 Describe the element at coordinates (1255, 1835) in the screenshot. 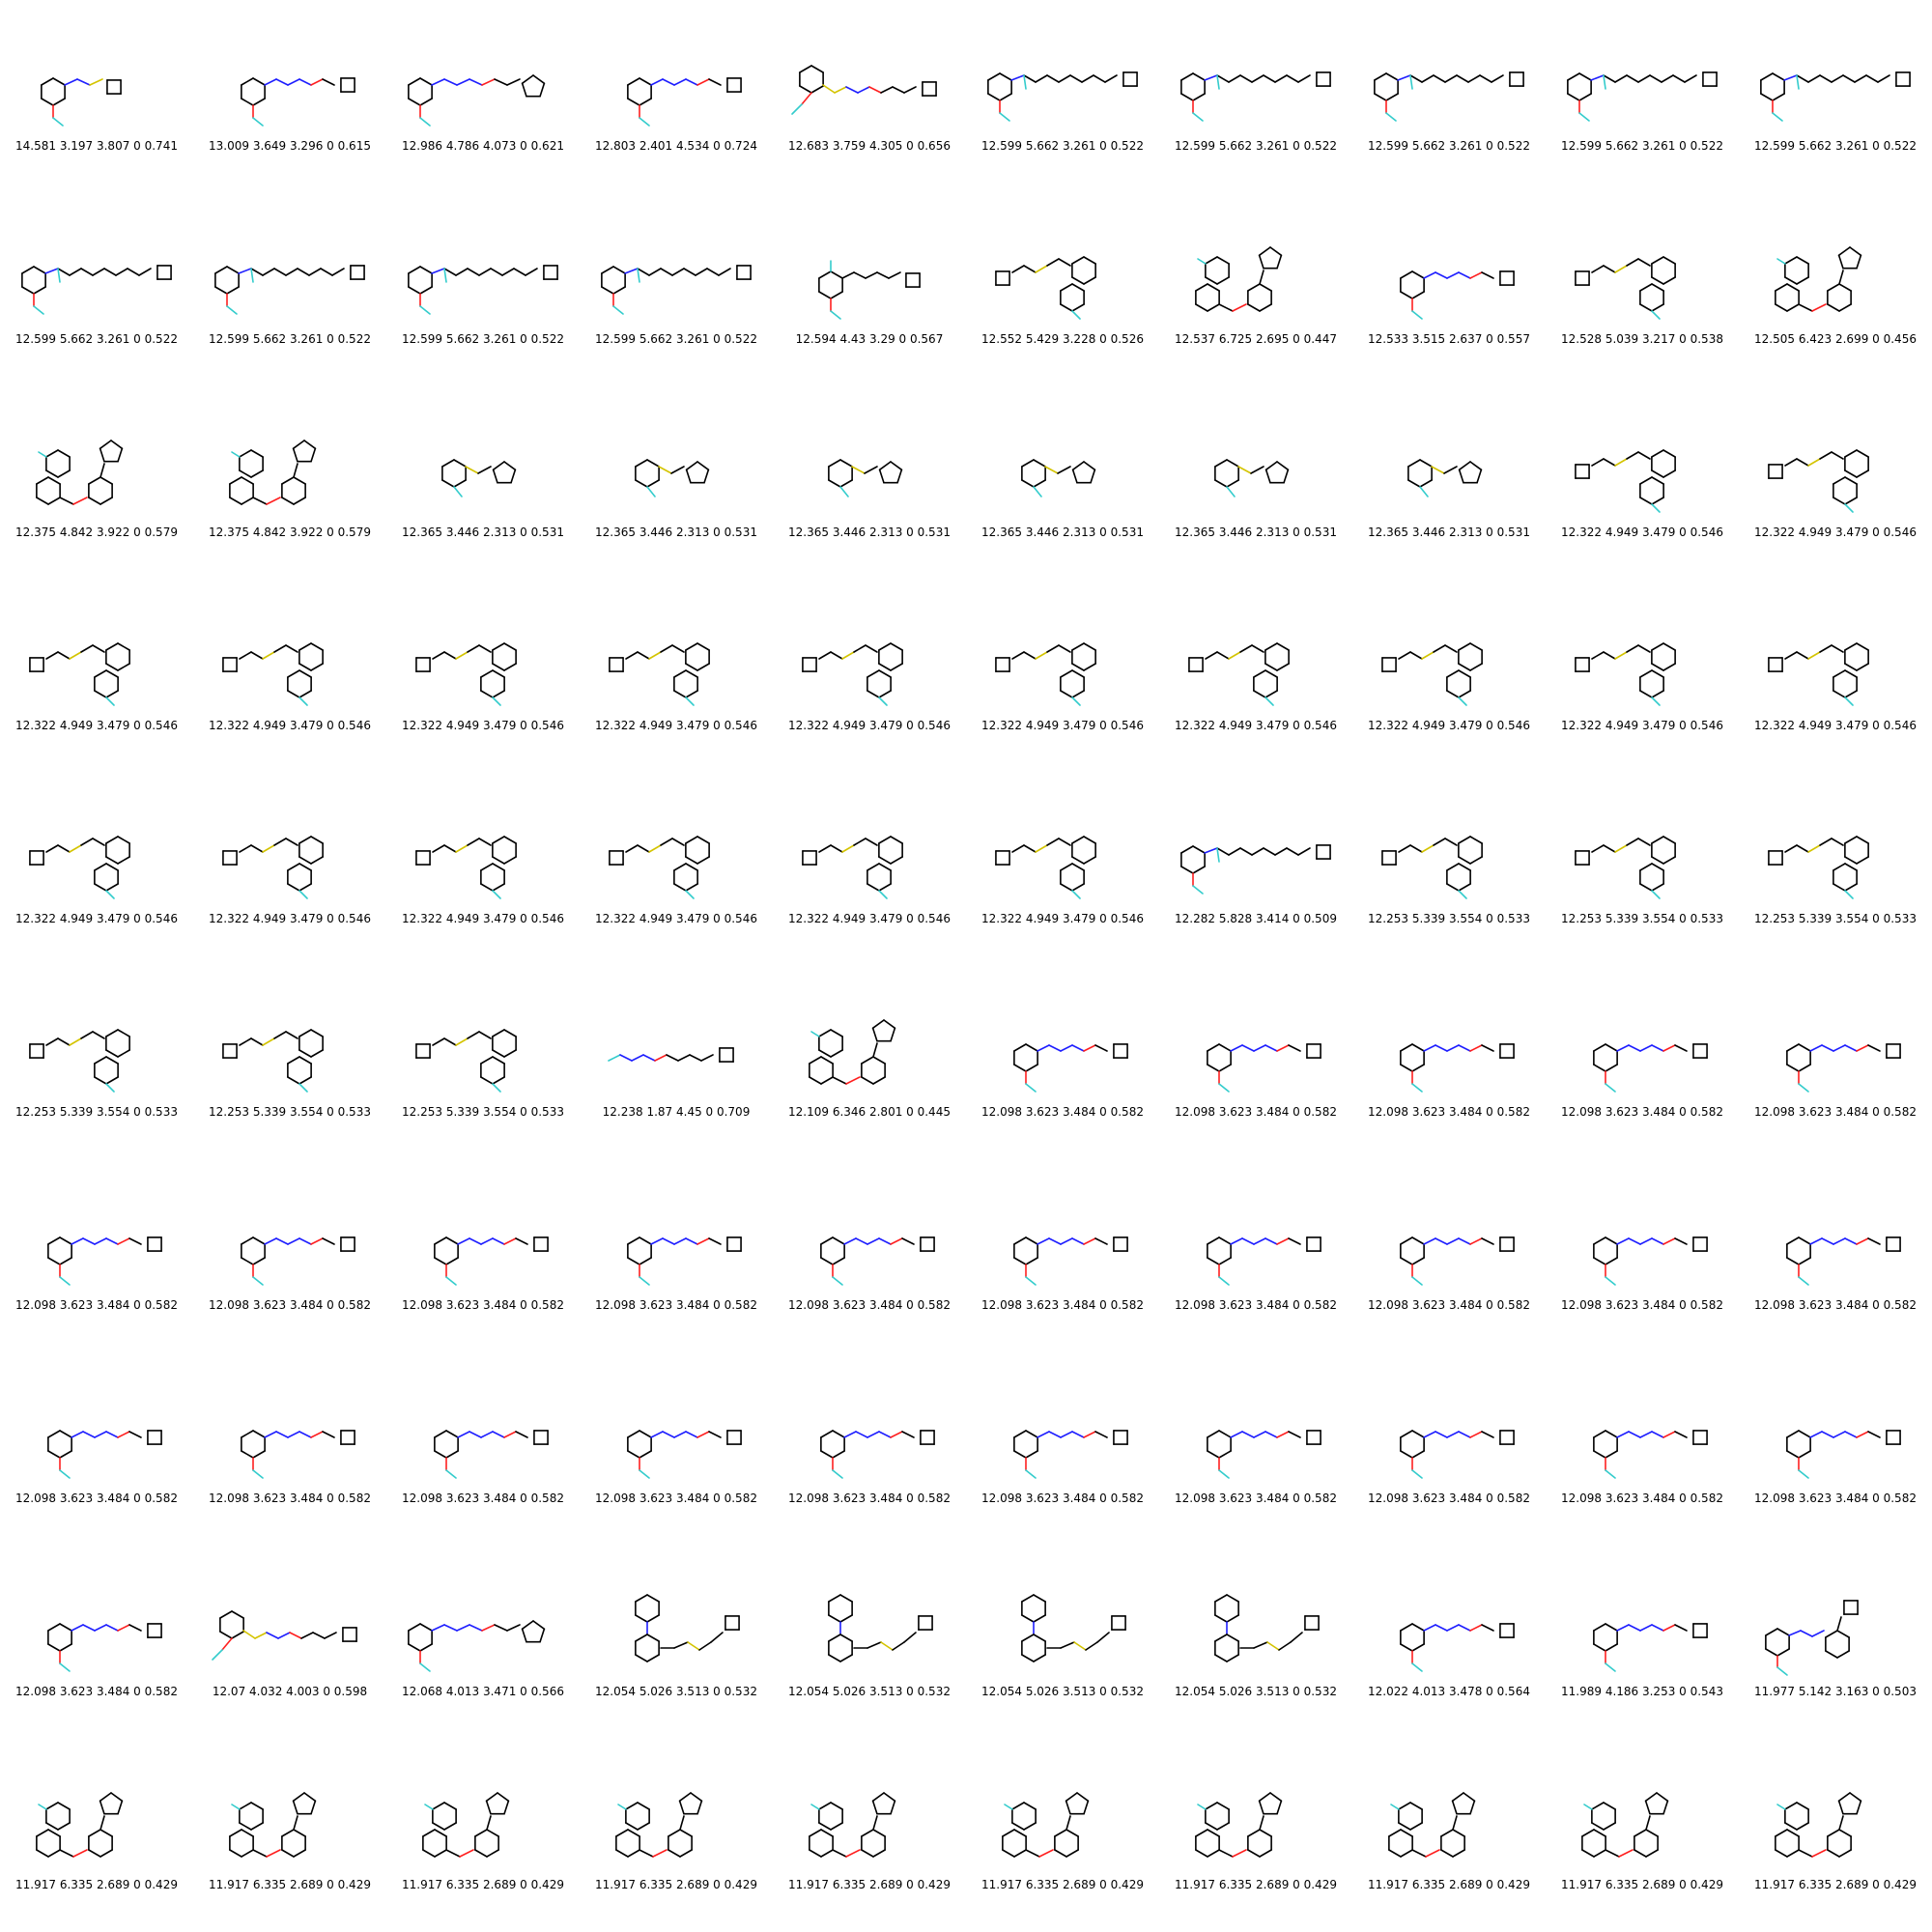

I see `molecule-cell: 11.917 6.335 2.689 0 0.429` at that location.